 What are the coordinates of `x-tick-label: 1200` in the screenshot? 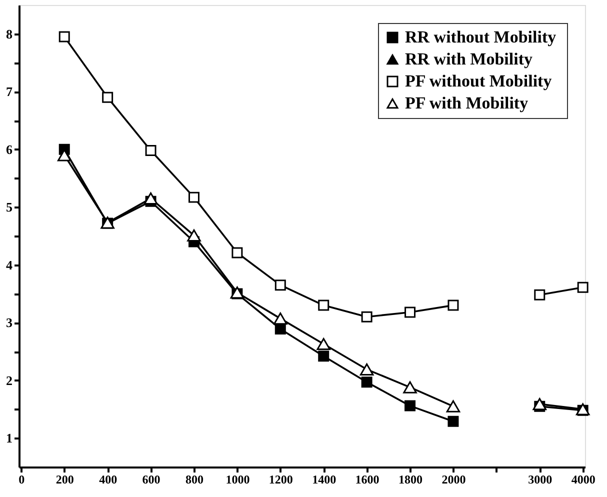 It's located at (280, 479).